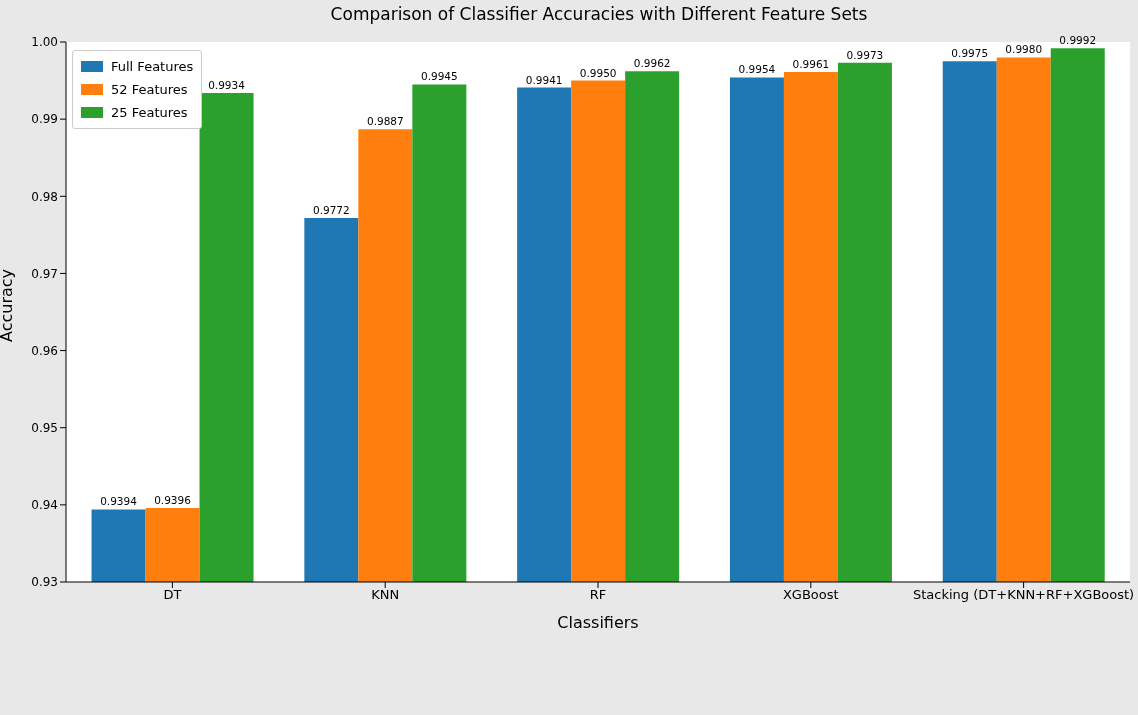  Describe the element at coordinates (119, 501) in the screenshot. I see `data-label: 0.9394` at that location.